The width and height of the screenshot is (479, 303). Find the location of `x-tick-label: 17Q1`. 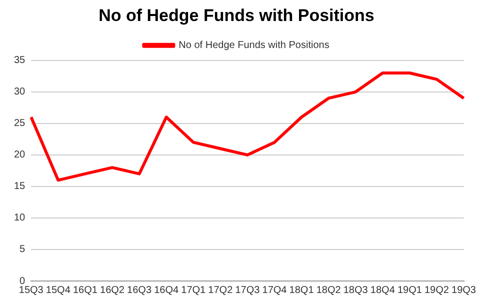

x-tick-label: 17Q1 is located at coordinates (193, 290).